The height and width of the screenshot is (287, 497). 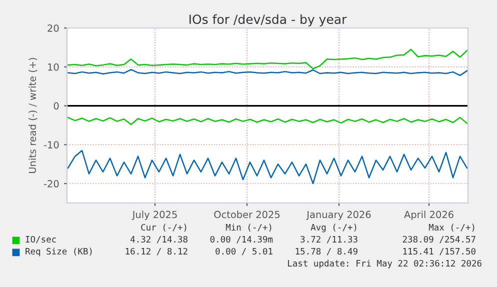 What do you see at coordinates (439, 252) in the screenshot?
I see `text: 115.41 /157.50` at bounding box center [439, 252].